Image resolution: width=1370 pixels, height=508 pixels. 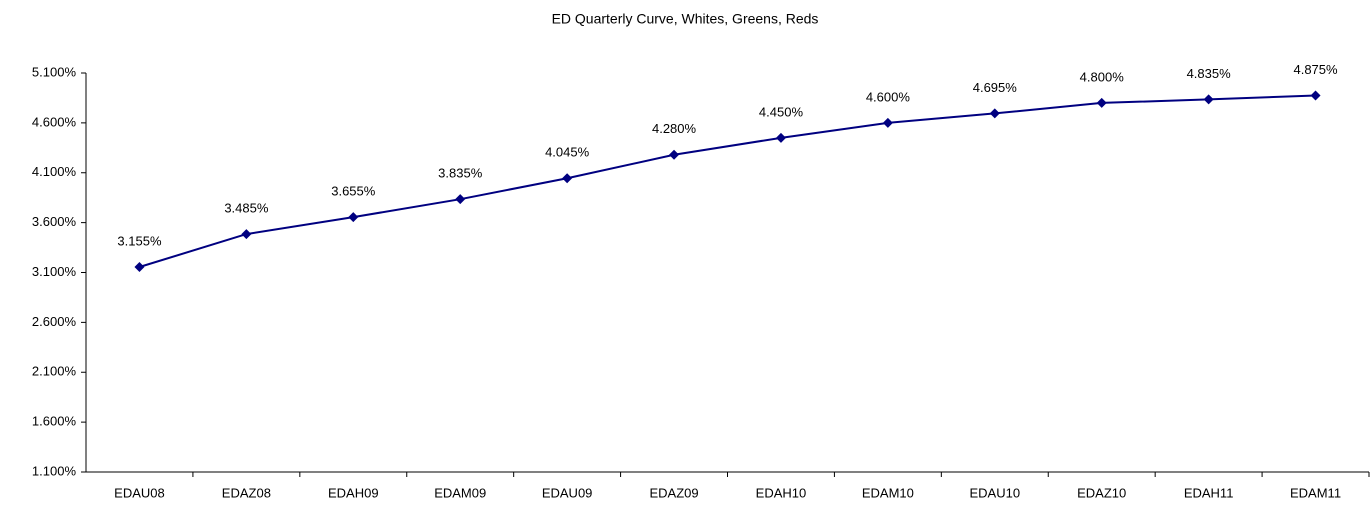 What do you see at coordinates (353, 492) in the screenshot?
I see `x-tick-label: EDAH09` at bounding box center [353, 492].